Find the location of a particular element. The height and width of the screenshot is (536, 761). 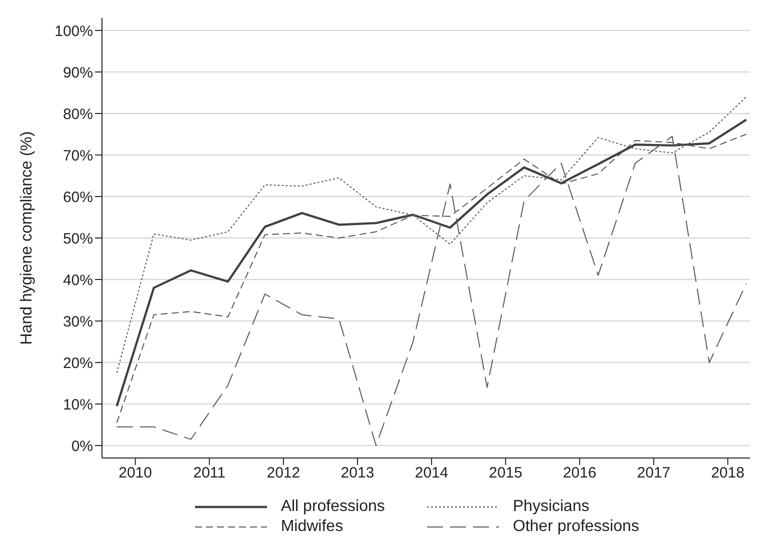

x-tick-label: 2011 is located at coordinates (209, 473).